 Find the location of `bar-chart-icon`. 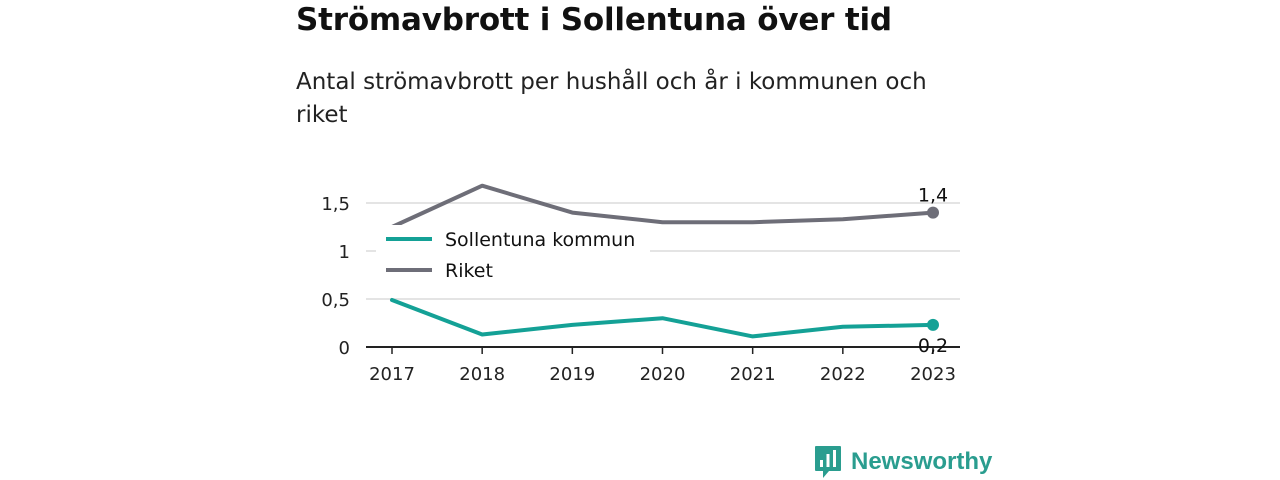

bar-chart-icon is located at coordinates (828, 462).